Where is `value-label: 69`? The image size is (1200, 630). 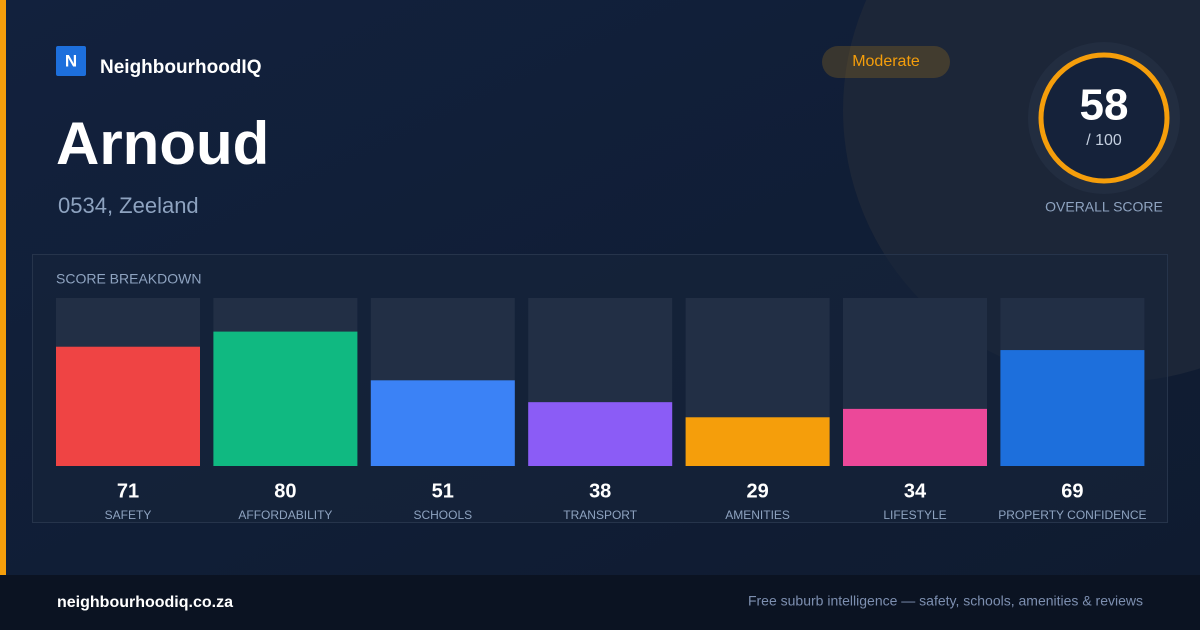
value-label: 69 is located at coordinates (1072, 491).